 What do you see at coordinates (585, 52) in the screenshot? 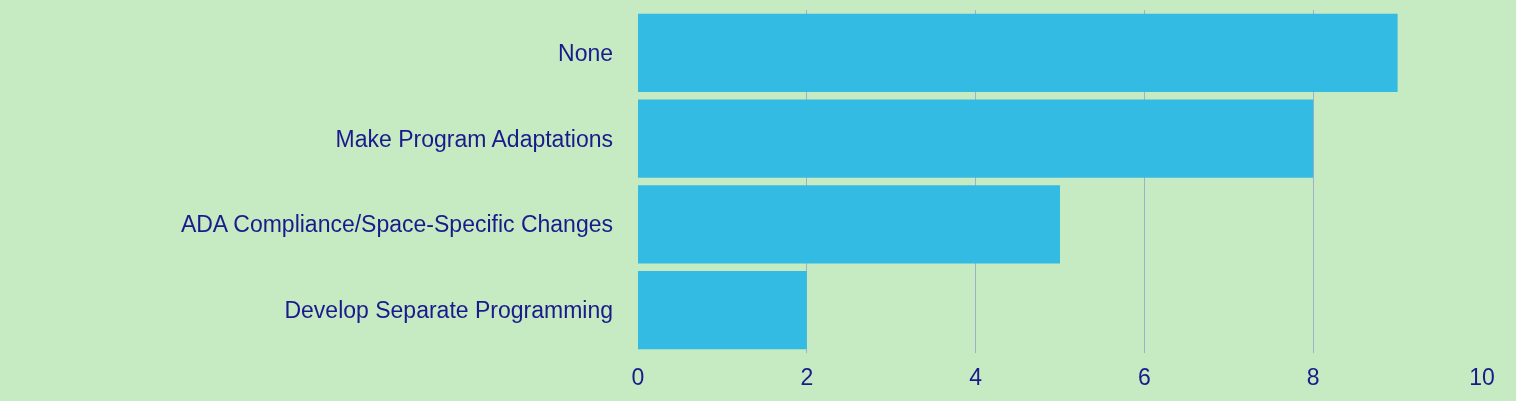
I see `y-tick-label: None` at bounding box center [585, 52].